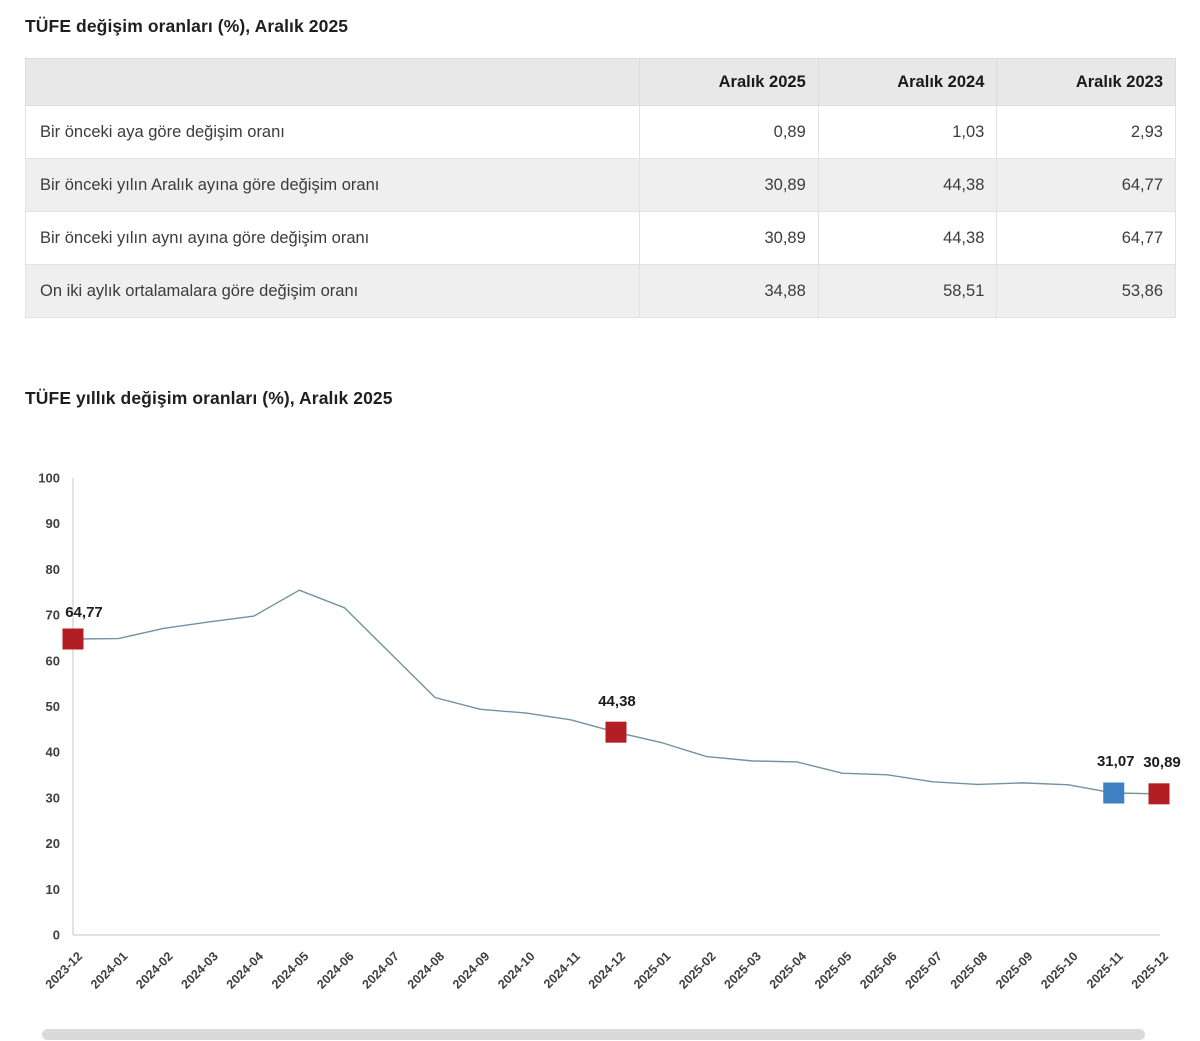  I want to click on cell-value: 53,86, so click(1086, 291).